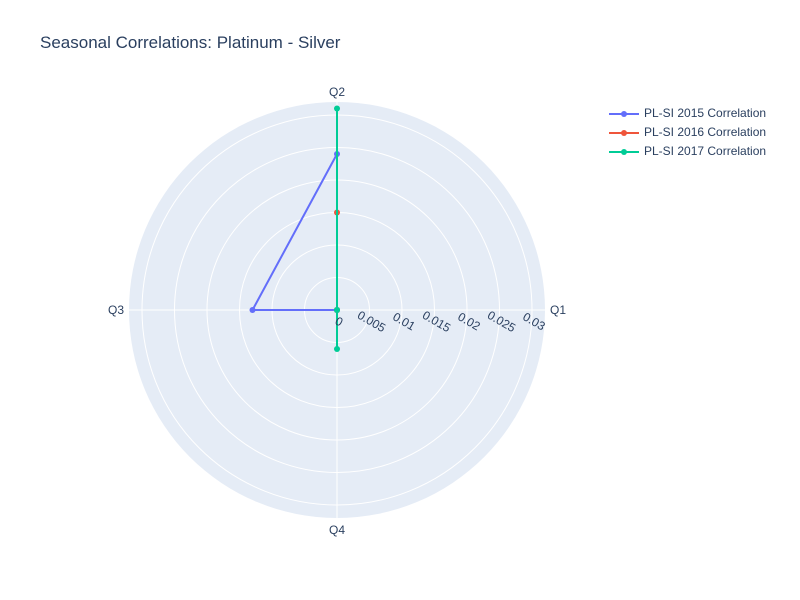 This screenshot has width=800, height=600. What do you see at coordinates (190, 42) in the screenshot?
I see `chart-title: Seasonal Correlations: Platinum - Silver` at bounding box center [190, 42].